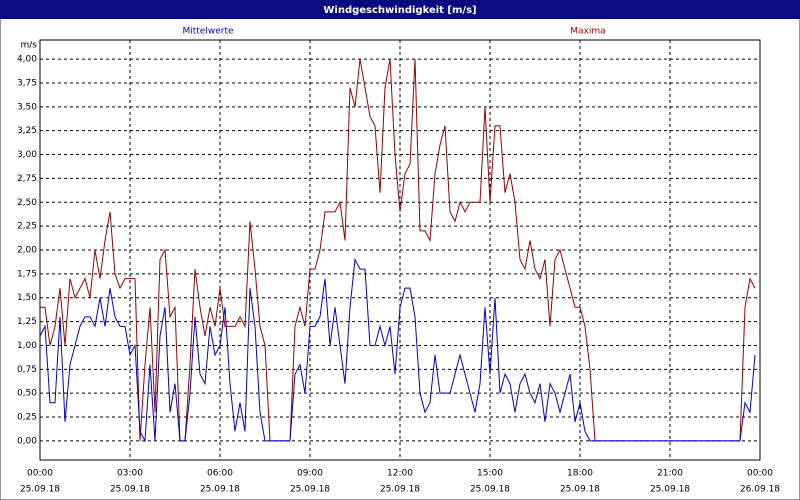  What do you see at coordinates (27, 274) in the screenshot?
I see `y-tick-label: 1,75` at bounding box center [27, 274].